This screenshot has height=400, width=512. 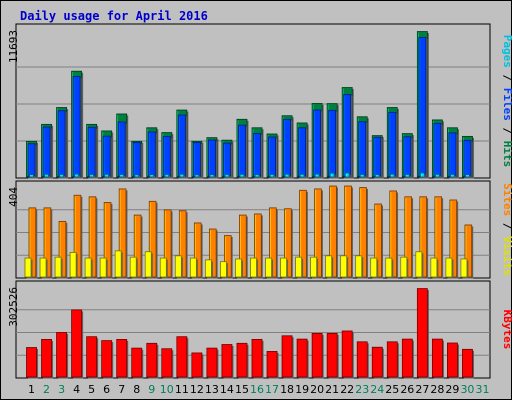 I want to click on legend-visits-sites: Sites / Visits, so click(x=506, y=229).